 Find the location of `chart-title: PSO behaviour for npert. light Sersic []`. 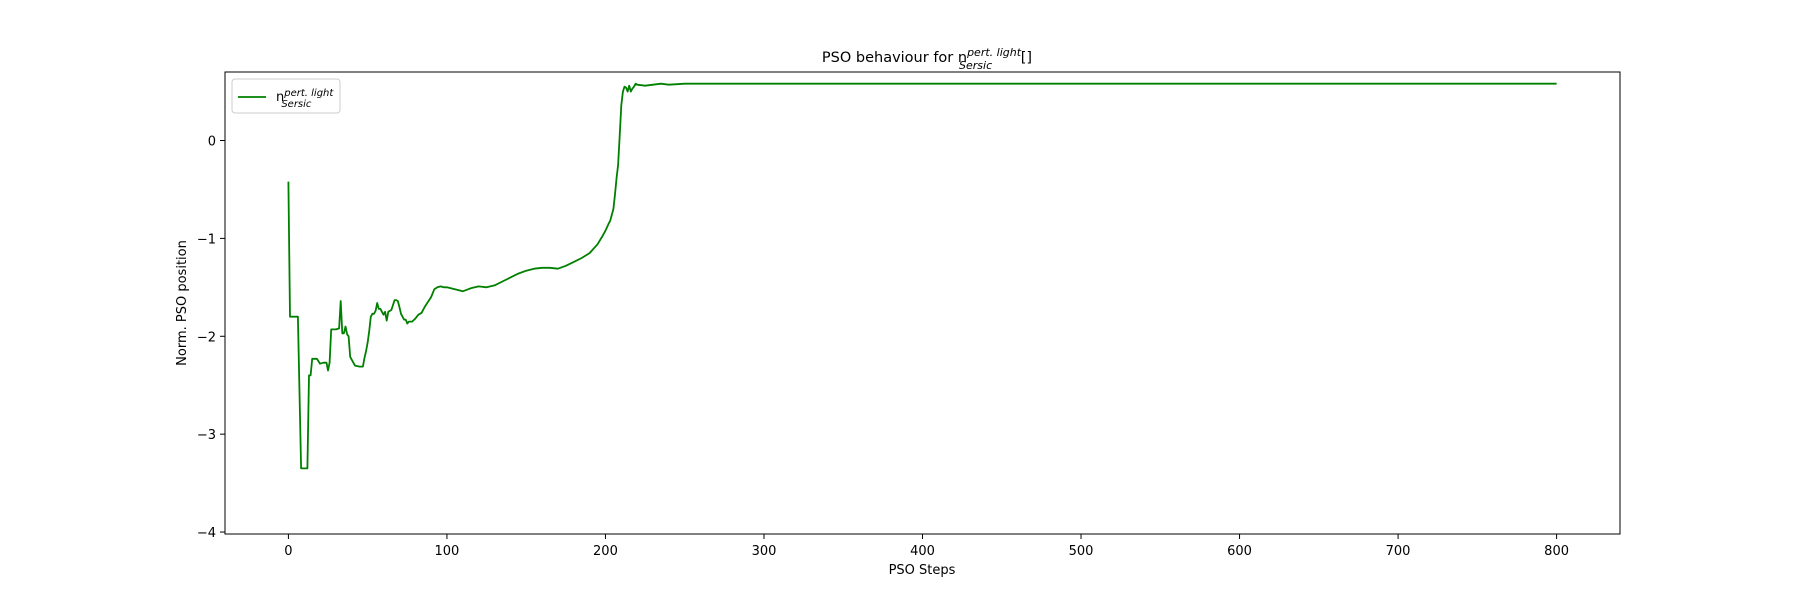

chart-title: PSO behaviour for npert. light Sersic [] is located at coordinates (927, 59).